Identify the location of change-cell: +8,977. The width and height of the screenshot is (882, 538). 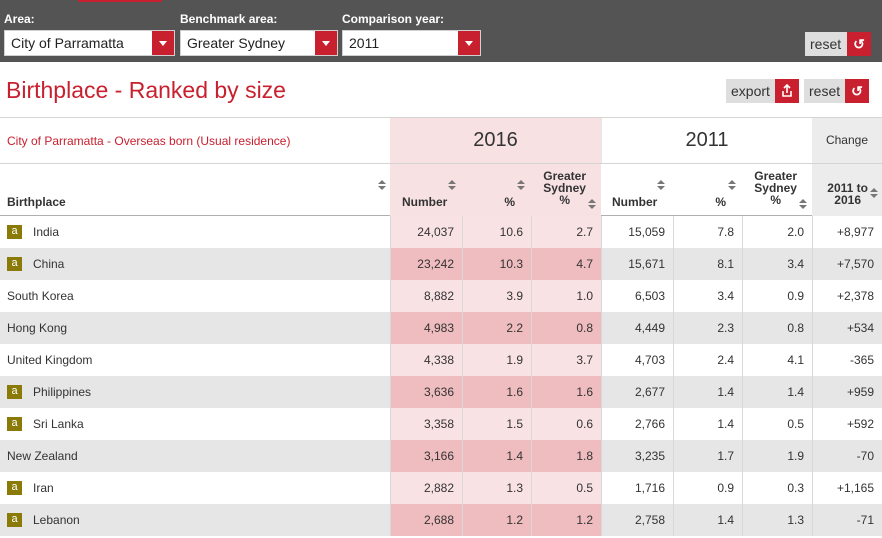
(847, 232).